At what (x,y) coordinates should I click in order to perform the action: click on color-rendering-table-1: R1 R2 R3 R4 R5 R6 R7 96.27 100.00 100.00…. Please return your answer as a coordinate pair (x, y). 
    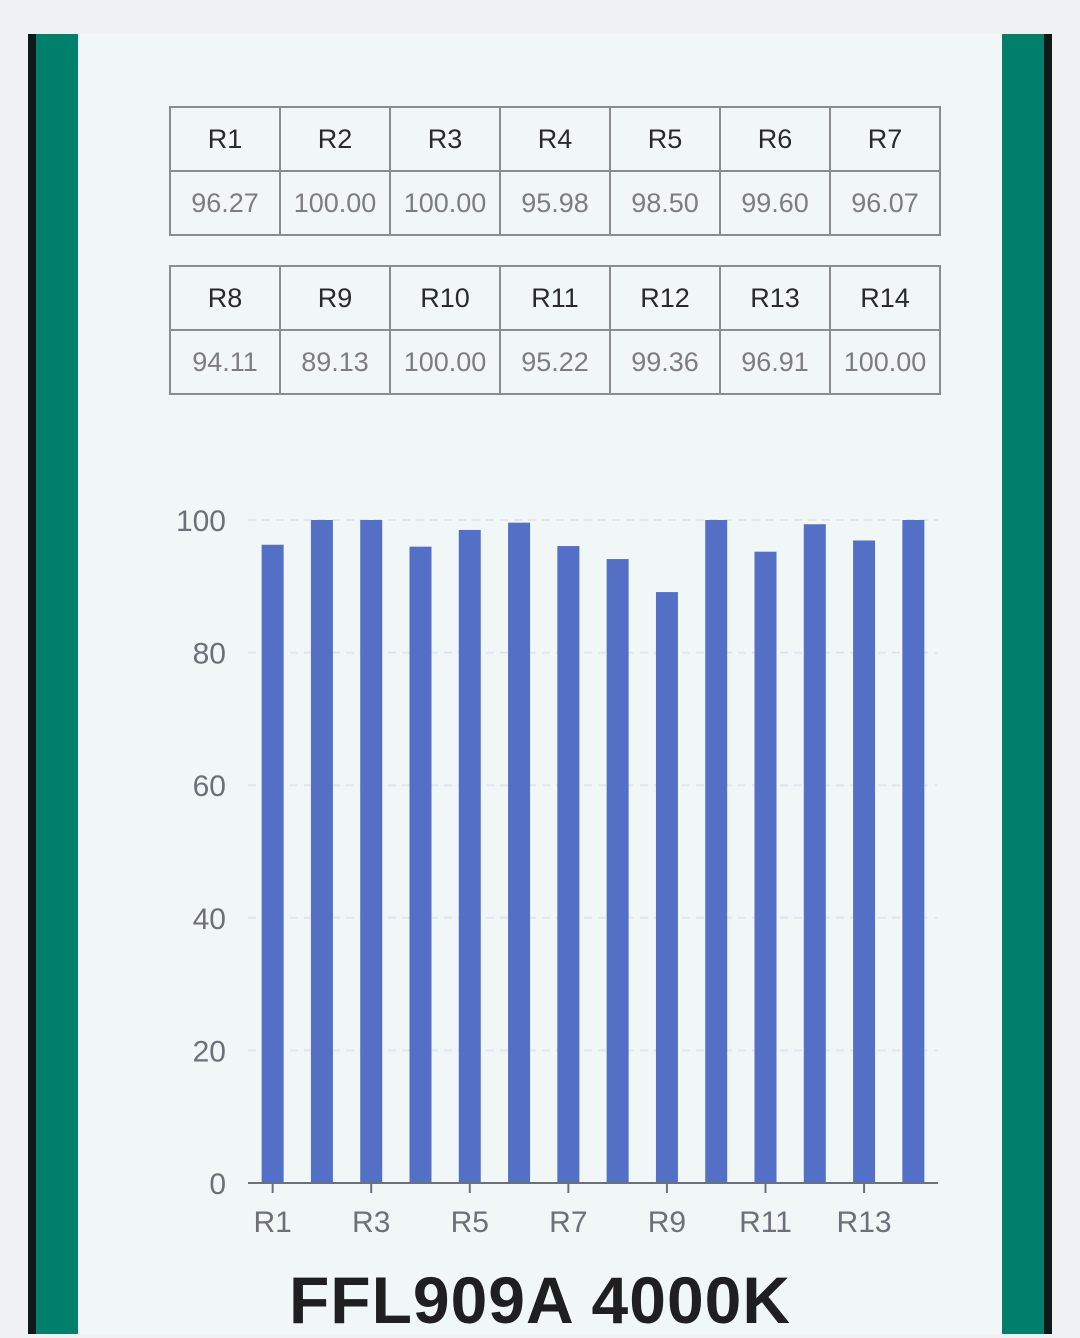
    Looking at the image, I should click on (555, 171).